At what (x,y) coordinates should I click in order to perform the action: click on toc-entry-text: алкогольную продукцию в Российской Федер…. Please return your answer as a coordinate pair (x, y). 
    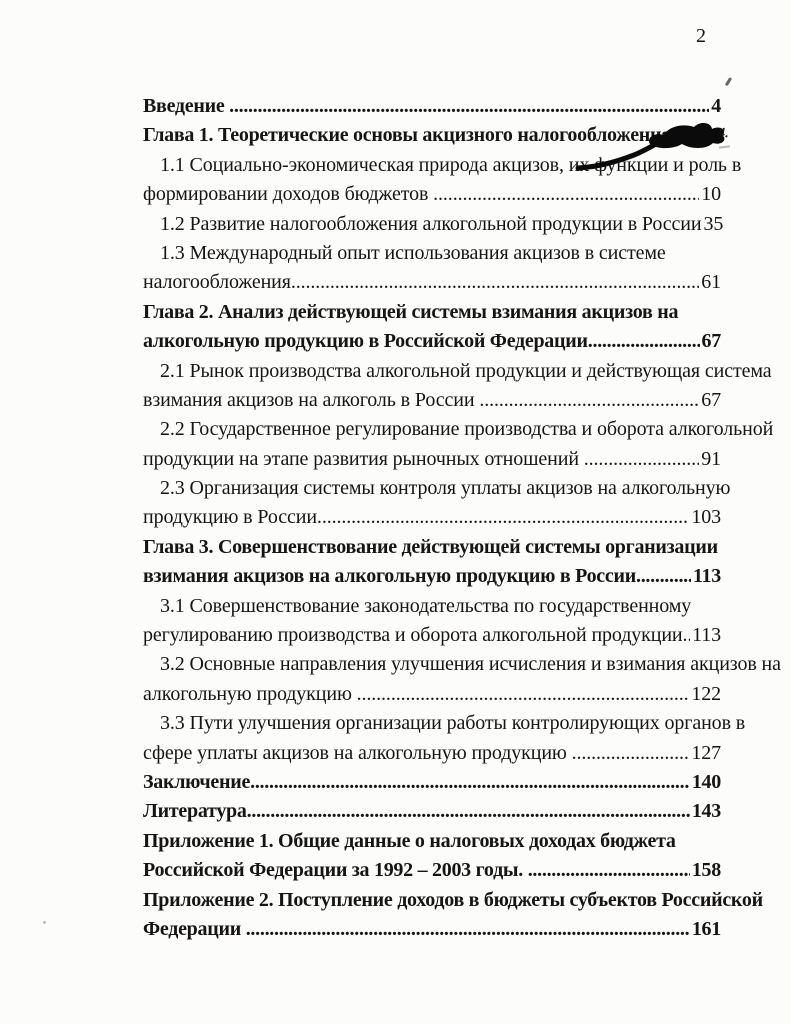
    Looking at the image, I should click on (365, 341).